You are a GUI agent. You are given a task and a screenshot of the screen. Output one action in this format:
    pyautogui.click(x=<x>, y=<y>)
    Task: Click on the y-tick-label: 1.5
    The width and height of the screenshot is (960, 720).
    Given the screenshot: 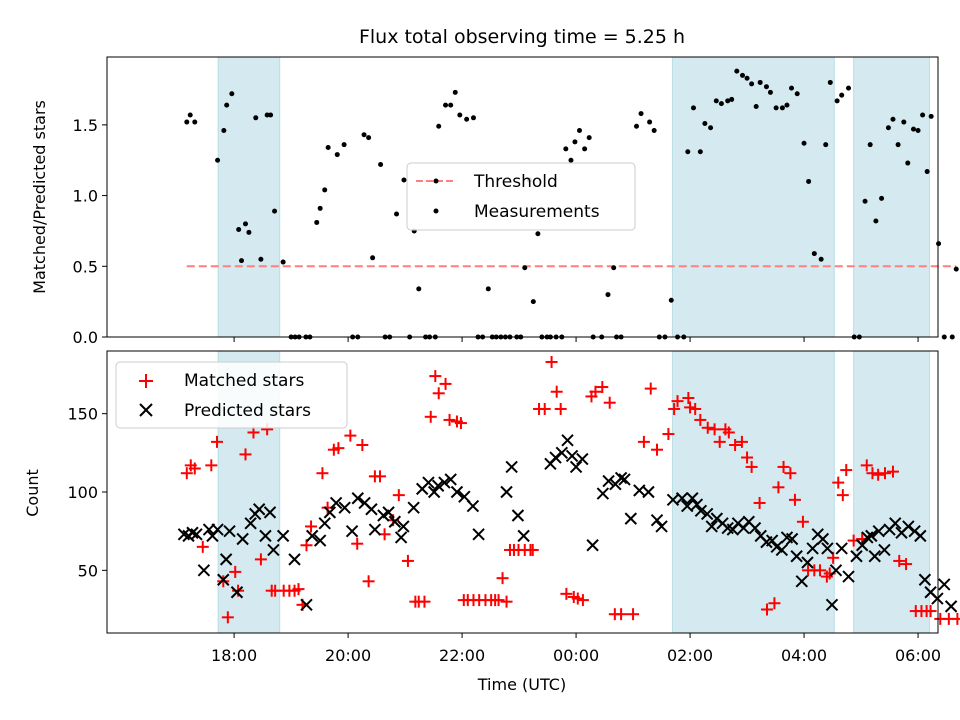 What is the action you would take?
    pyautogui.click(x=85, y=125)
    